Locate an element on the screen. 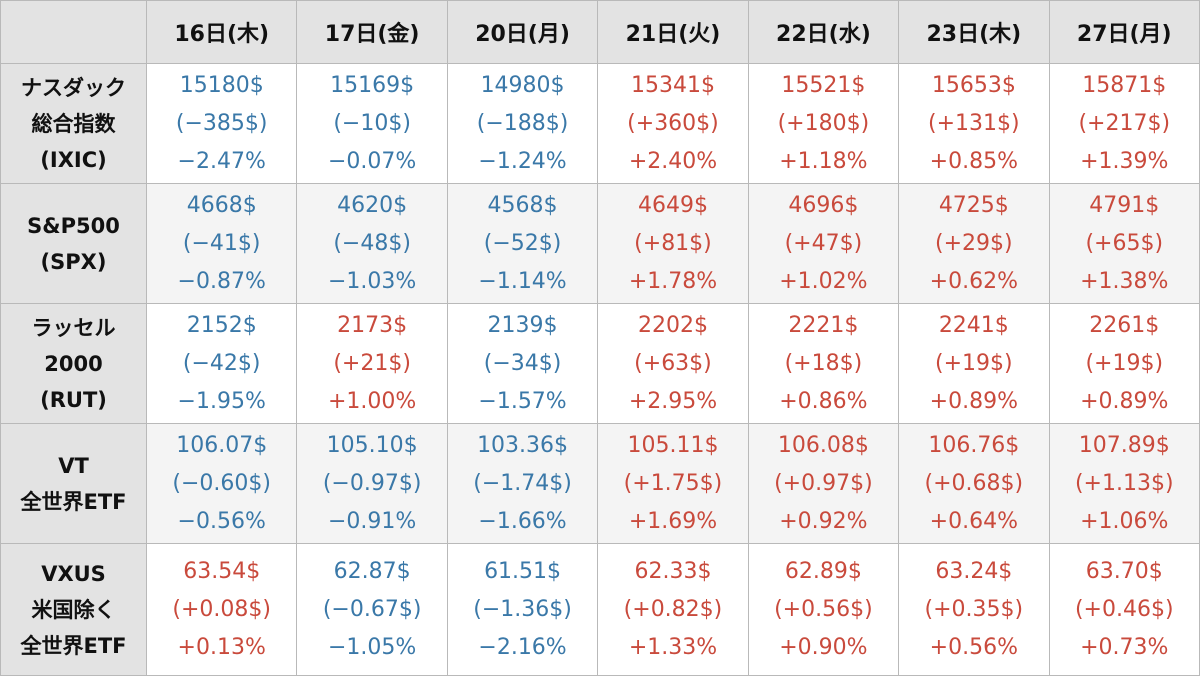  change-value: (+360$) is located at coordinates (673, 123).